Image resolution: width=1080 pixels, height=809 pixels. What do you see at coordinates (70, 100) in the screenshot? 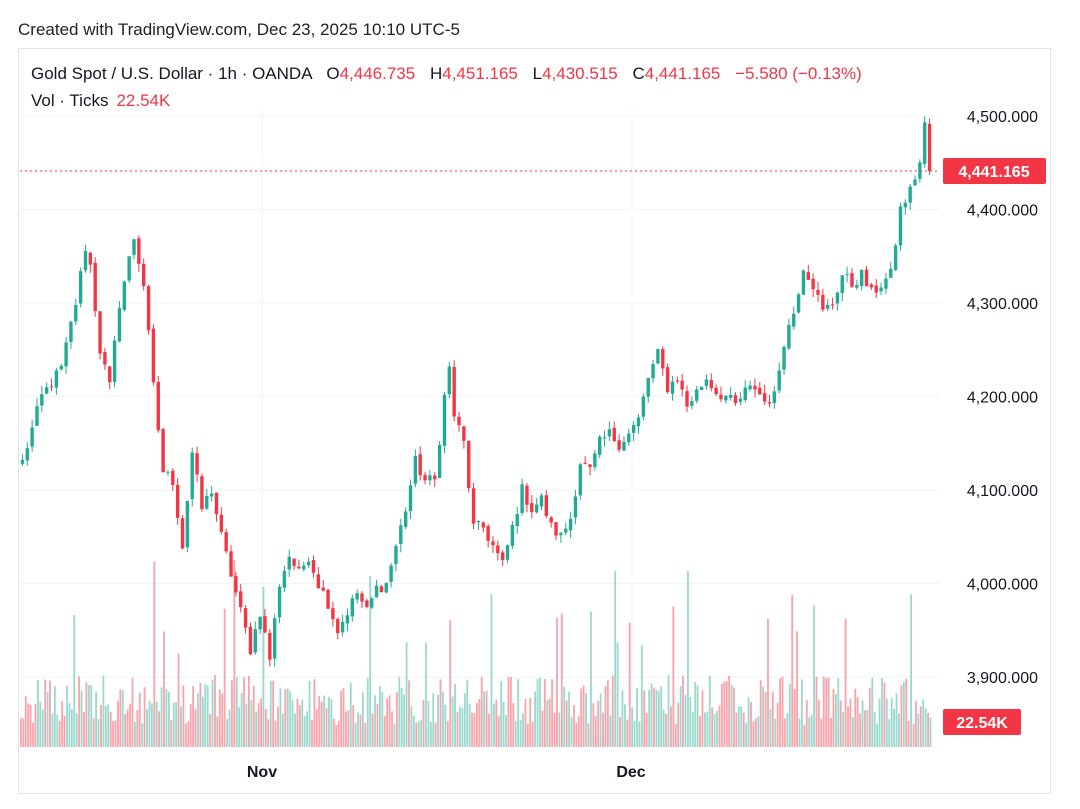
I see `volume-label: Vol · Ticks` at bounding box center [70, 100].